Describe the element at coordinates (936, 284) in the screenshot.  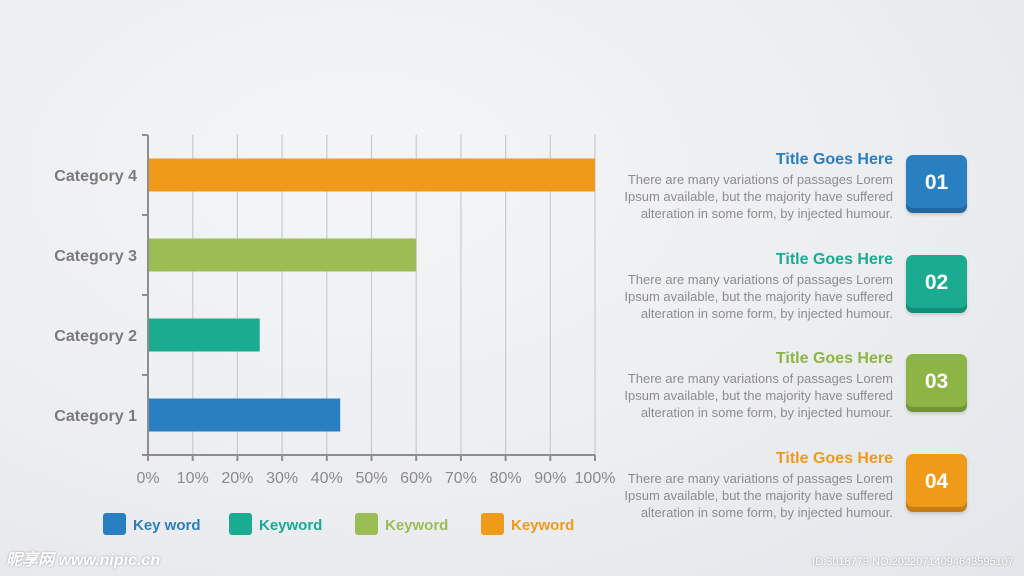
I see `number-badge-02: 02` at that location.